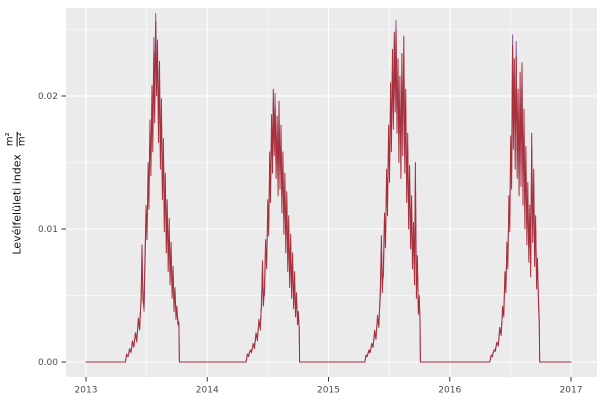 The height and width of the screenshot is (400, 600). Describe the element at coordinates (48, 230) in the screenshot. I see `y-tick-label: 0.01` at that location.